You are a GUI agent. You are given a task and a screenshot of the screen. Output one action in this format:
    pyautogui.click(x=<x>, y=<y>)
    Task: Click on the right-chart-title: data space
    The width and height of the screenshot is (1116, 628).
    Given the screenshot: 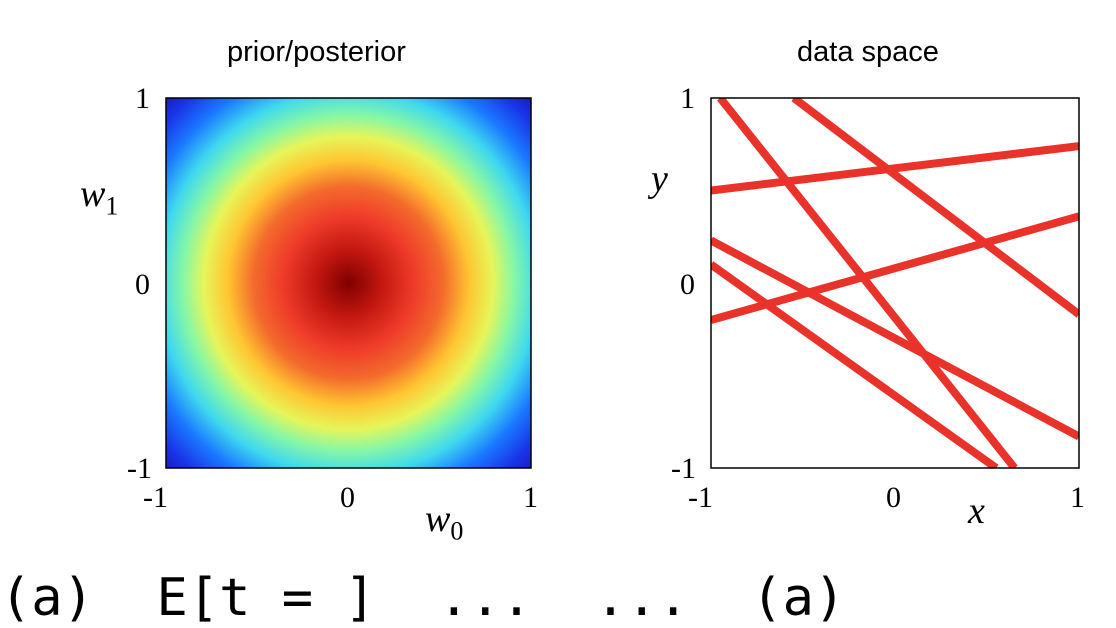 What is the action you would take?
    pyautogui.click(x=868, y=52)
    